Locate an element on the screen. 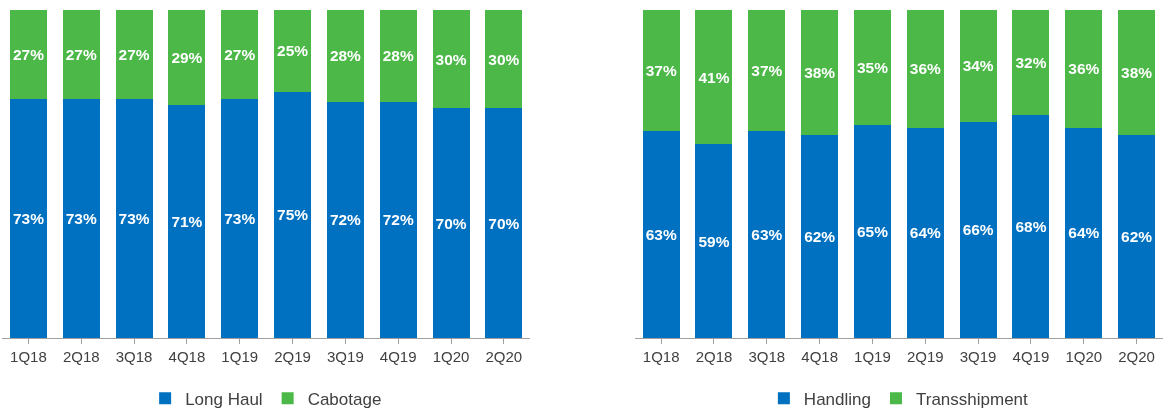 The width and height of the screenshot is (1165, 419). data-label: 71% is located at coordinates (187, 221).